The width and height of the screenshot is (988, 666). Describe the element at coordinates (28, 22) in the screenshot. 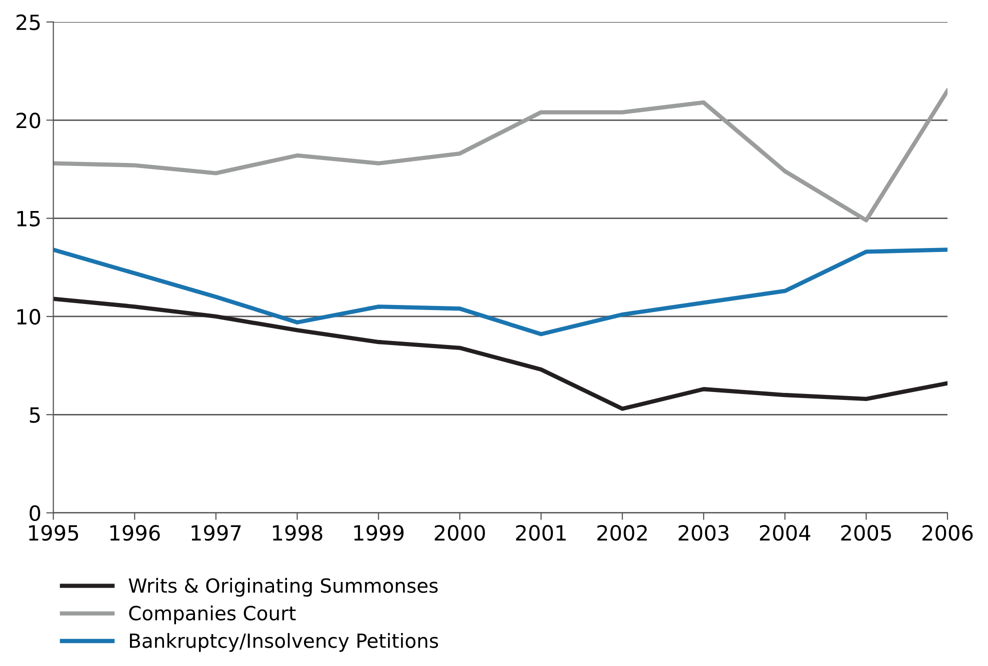

I see `y-tick-label: 25` at that location.